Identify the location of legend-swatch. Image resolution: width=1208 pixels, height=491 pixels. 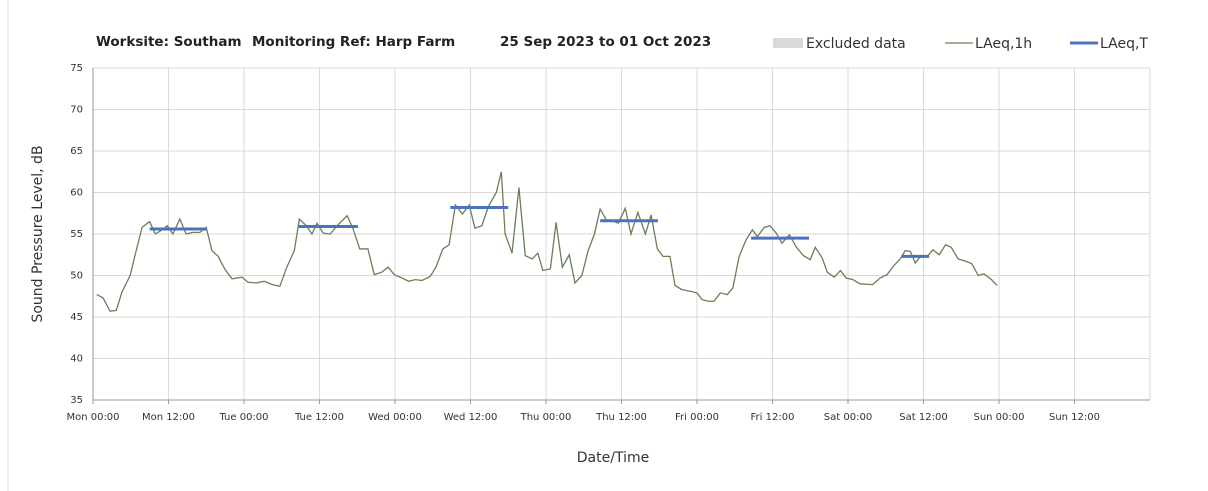
(788, 43).